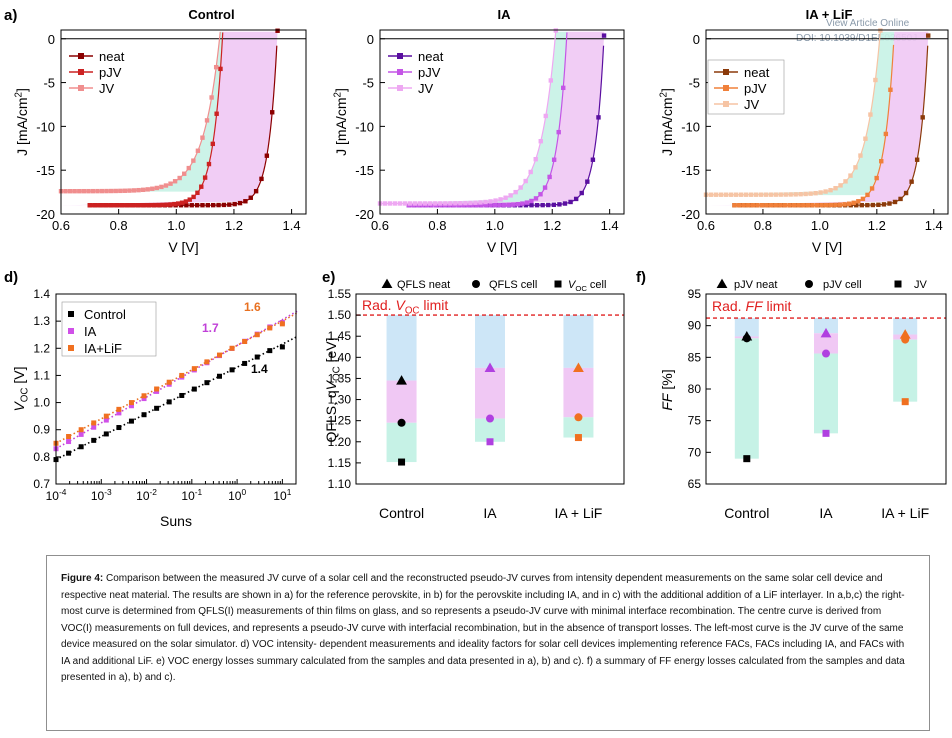  I want to click on y-tick-label: -5, so click(694, 83).